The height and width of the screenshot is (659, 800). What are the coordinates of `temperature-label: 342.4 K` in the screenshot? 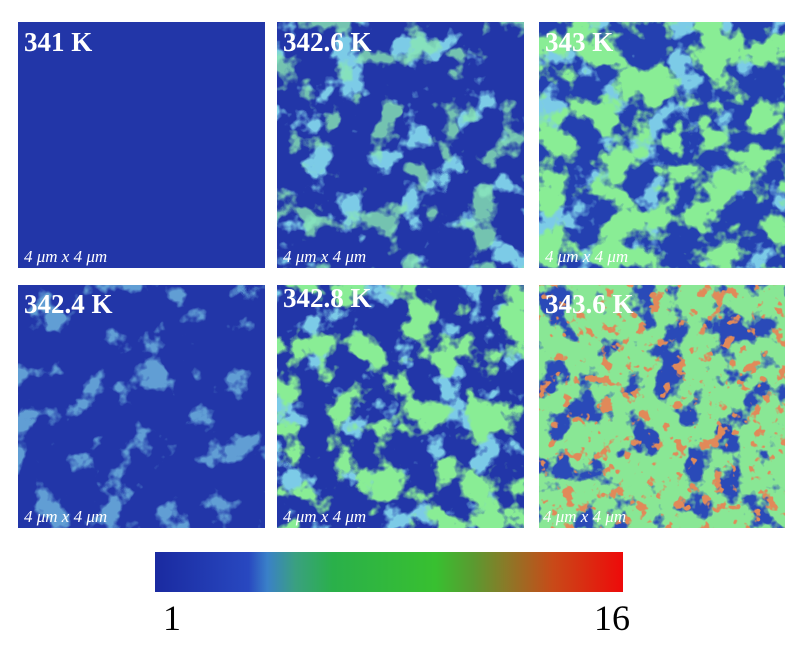 It's located at (68, 304).